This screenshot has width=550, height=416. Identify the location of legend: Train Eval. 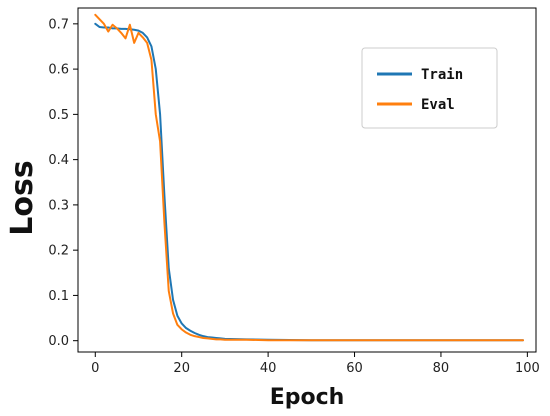
(429, 88).